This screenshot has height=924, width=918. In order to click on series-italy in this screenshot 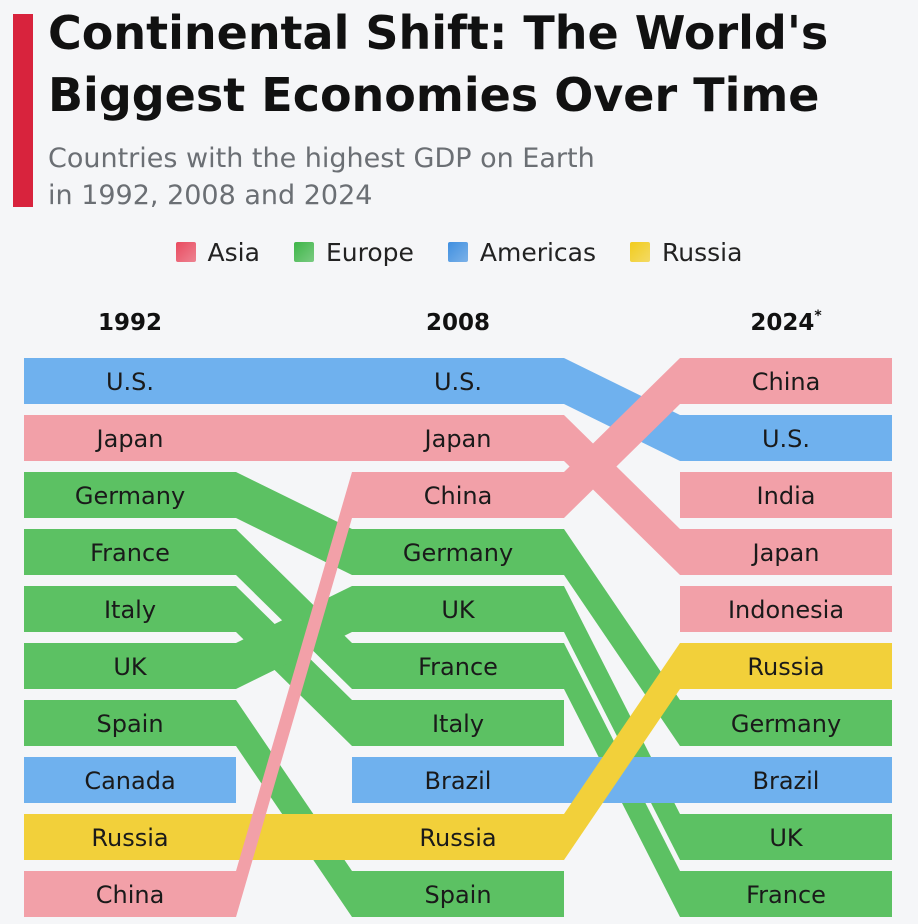, I will do `click(294, 666)`.